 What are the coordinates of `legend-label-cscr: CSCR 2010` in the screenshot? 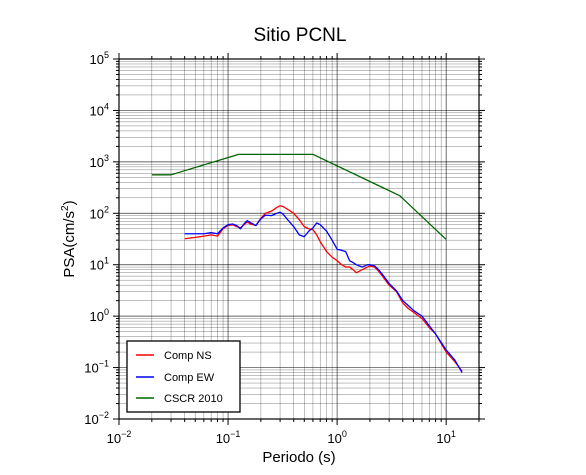 It's located at (193, 399).